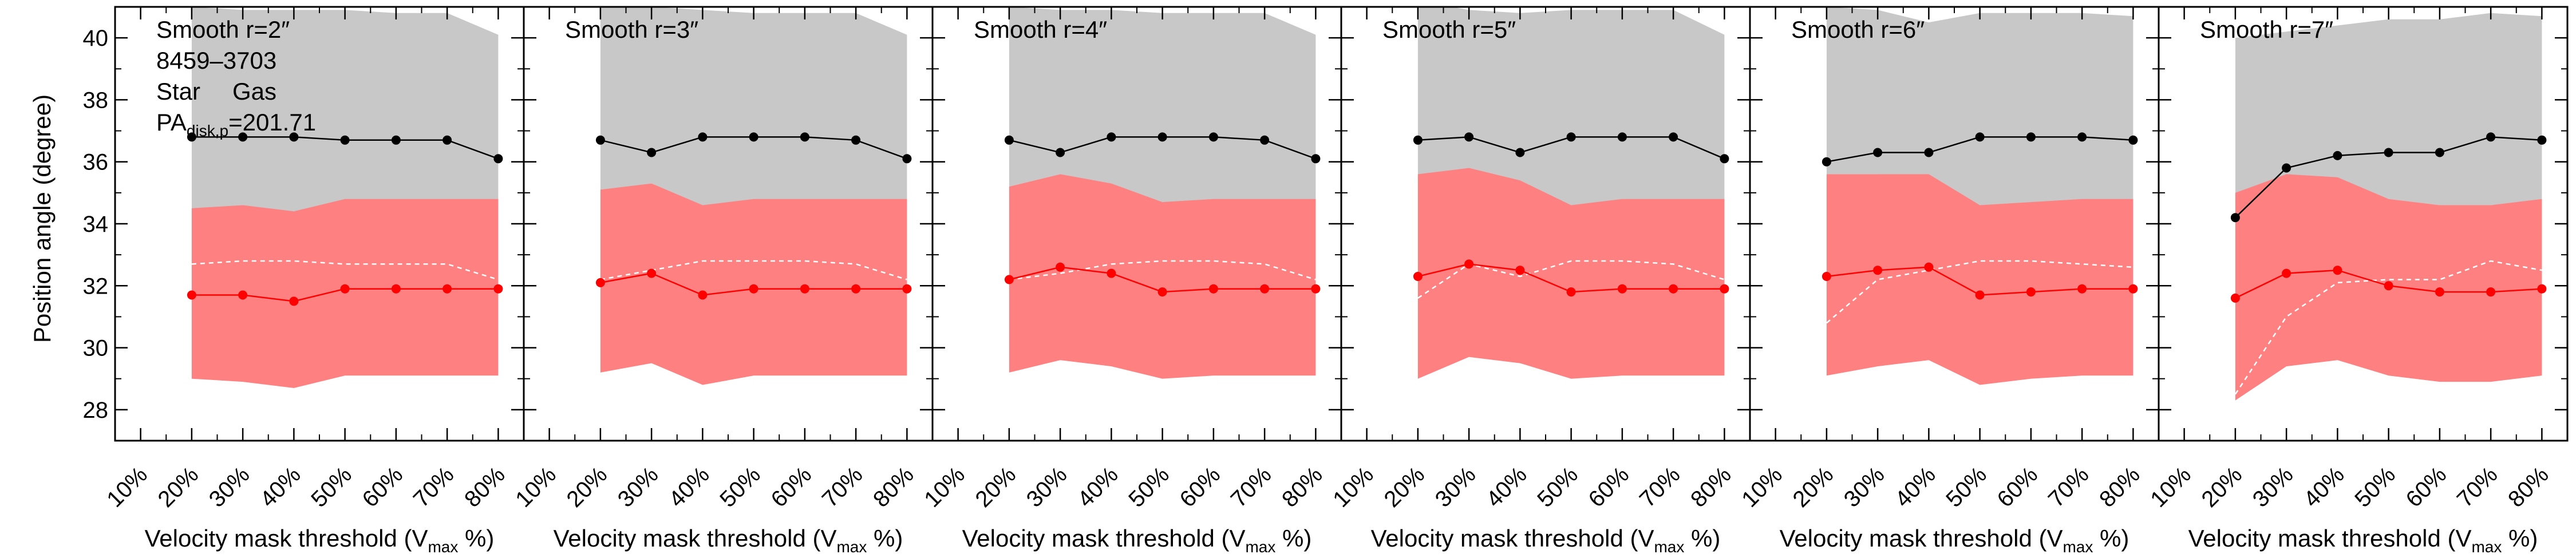 The image size is (2576, 558). What do you see at coordinates (631, 29) in the screenshot?
I see `panel-title: Smooth r=3″` at bounding box center [631, 29].